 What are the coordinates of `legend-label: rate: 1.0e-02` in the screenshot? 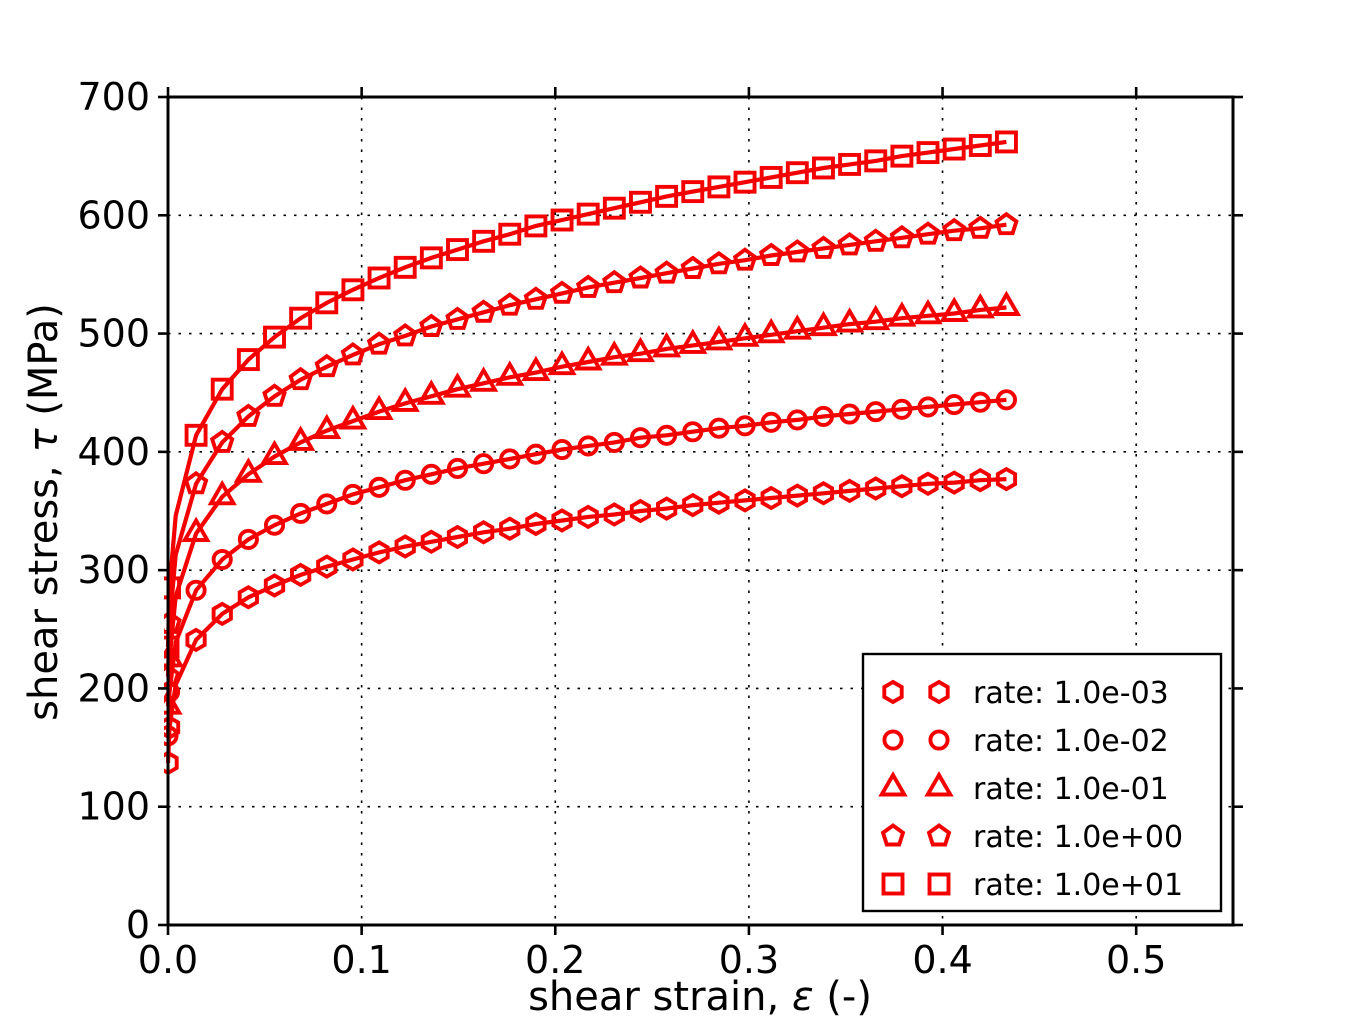 It's located at (1071, 741).